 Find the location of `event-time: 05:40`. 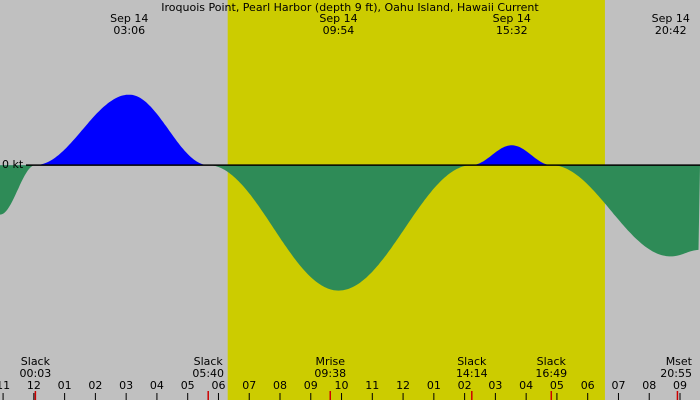

event-time: 05:40 is located at coordinates (208, 373).